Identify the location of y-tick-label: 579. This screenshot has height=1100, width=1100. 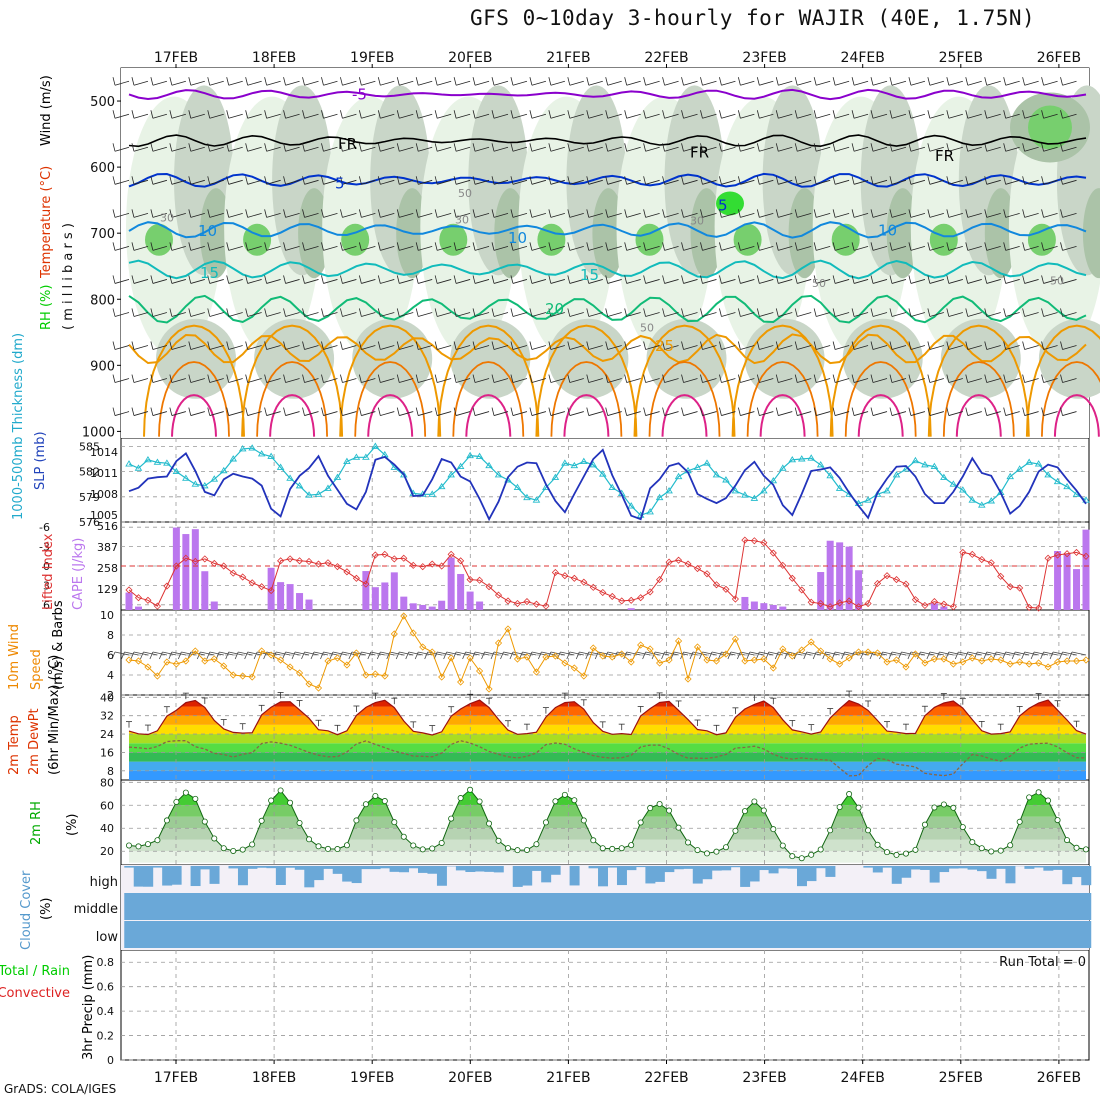
(89, 497).